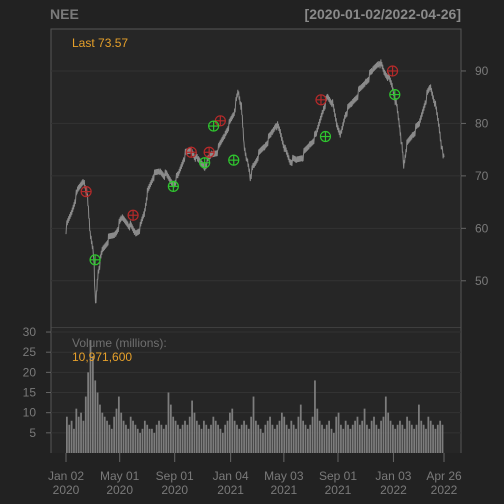 This screenshot has height=504, width=504. Describe the element at coordinates (30, 393) in the screenshot. I see `volume-tick-label: 15` at that location.